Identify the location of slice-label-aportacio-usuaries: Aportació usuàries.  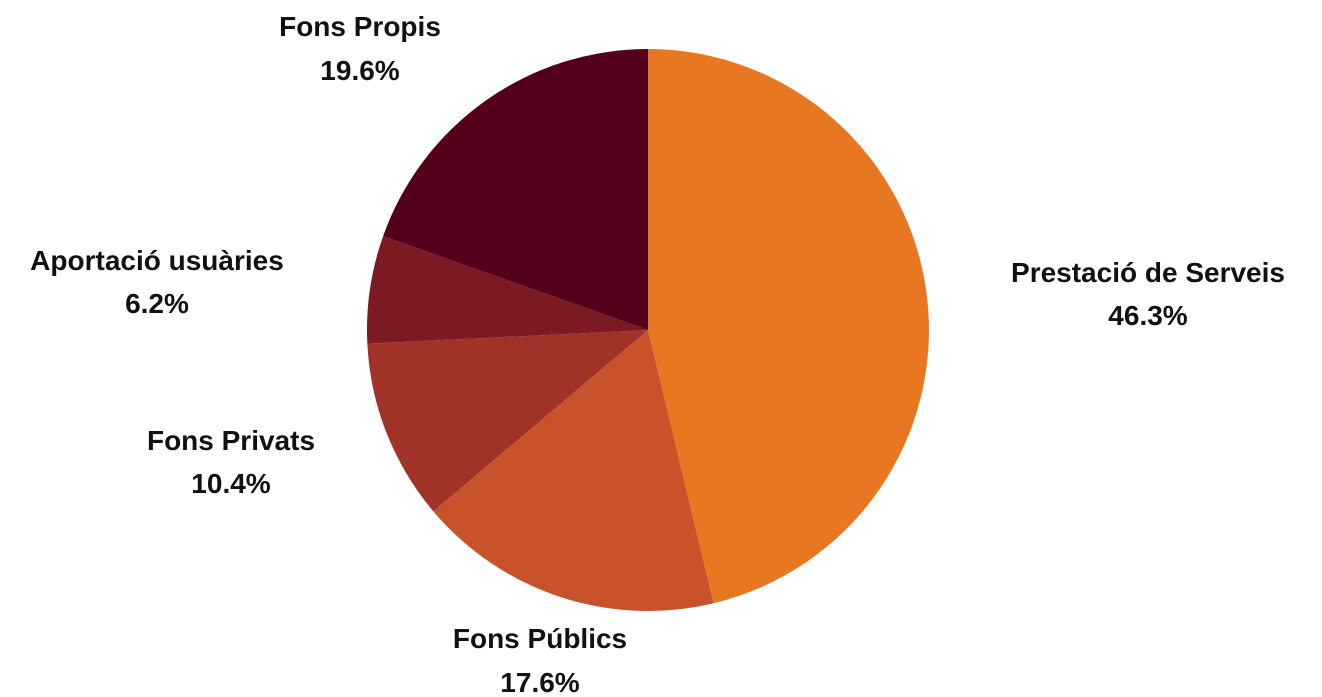
(157, 260).